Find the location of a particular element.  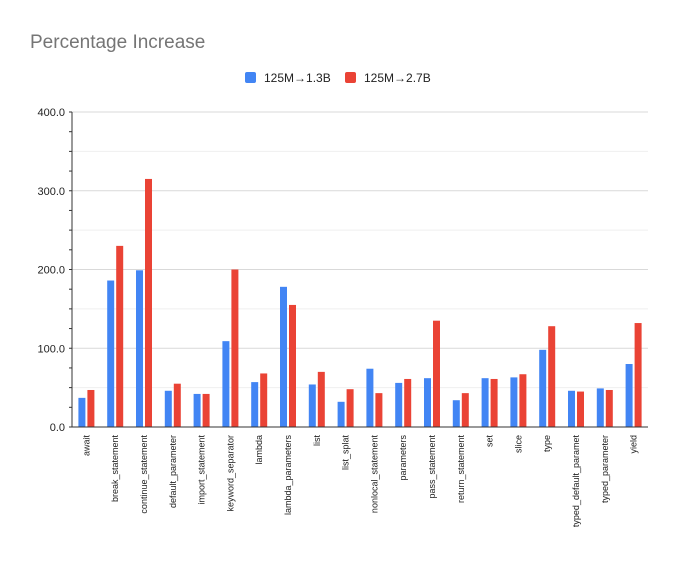

x-tick-label: list is located at coordinates (317, 440).